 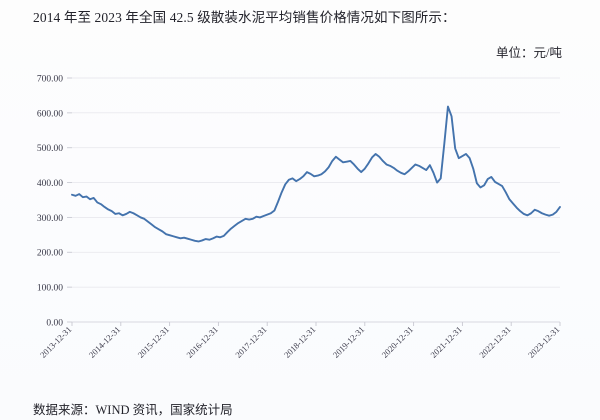 What do you see at coordinates (50, 149) in the screenshot?
I see `y-axis-tick-label: 500.00` at bounding box center [50, 149].